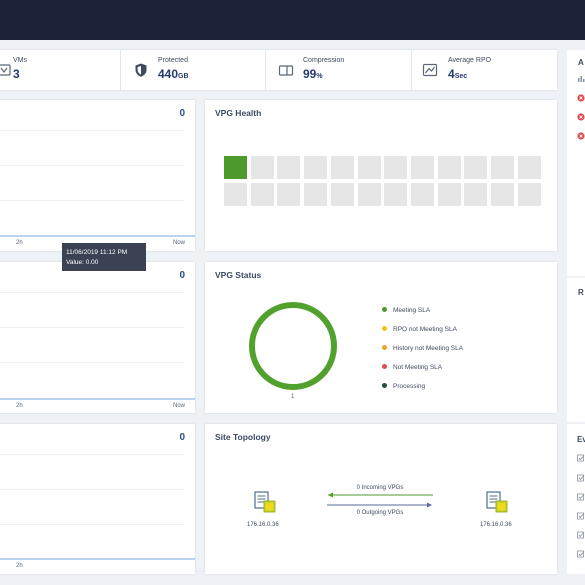  Describe the element at coordinates (173, 74) in the screenshot. I see `stat-value: 440GB` at that location.